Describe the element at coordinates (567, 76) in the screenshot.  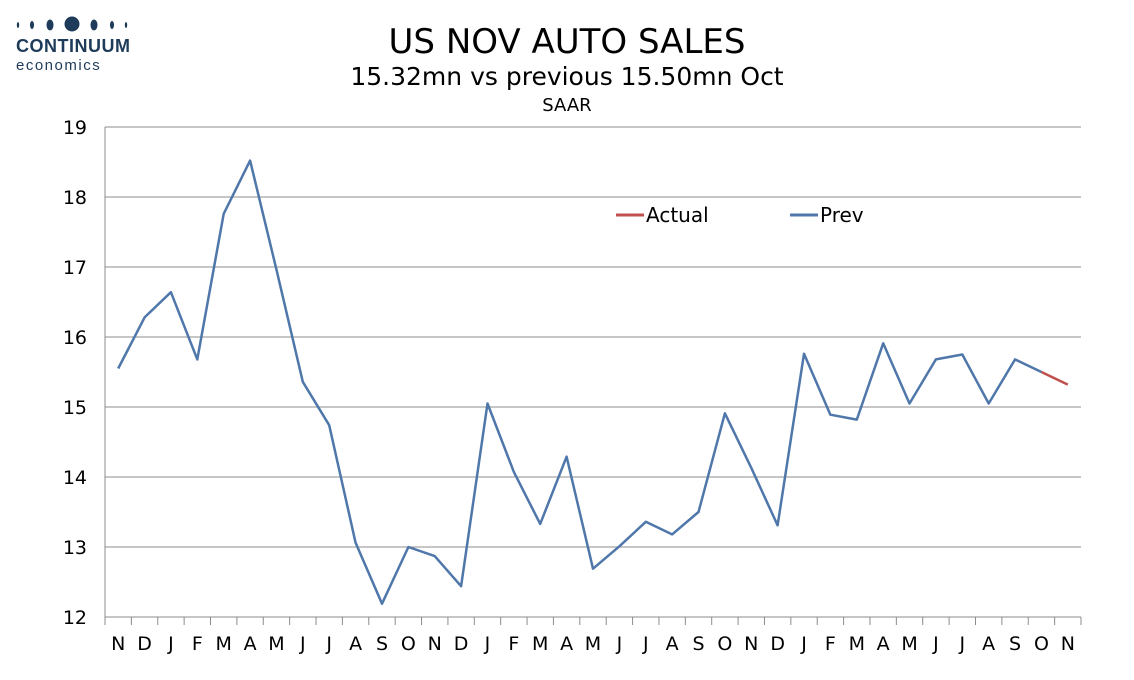
I see `chart-subtitle: 15.32mn vs previous 15.50mn Oct` at that location.